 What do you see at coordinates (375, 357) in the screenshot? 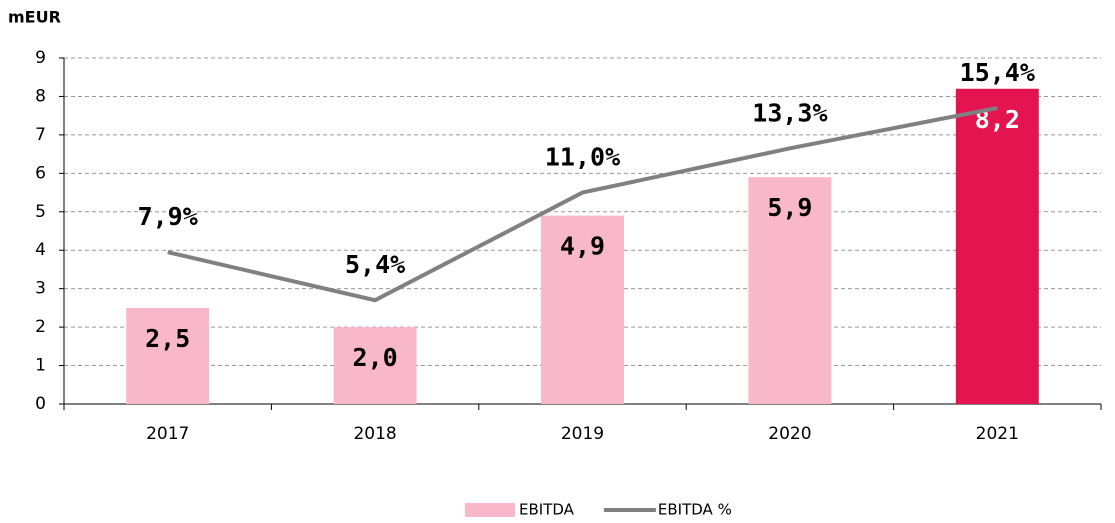
I see `bar-value-label: 2,0` at bounding box center [375, 357].